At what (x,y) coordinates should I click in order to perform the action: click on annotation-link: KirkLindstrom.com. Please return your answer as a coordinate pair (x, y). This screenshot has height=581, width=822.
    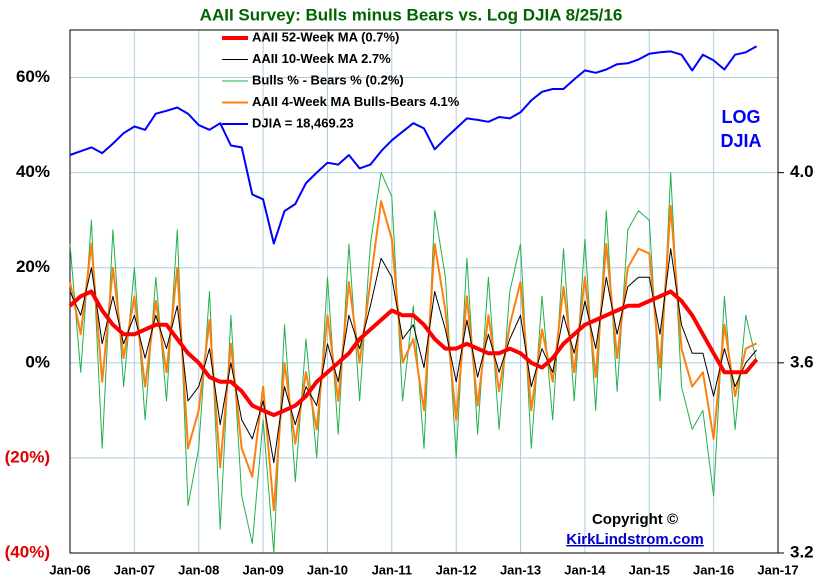
    Looking at the image, I should click on (635, 539).